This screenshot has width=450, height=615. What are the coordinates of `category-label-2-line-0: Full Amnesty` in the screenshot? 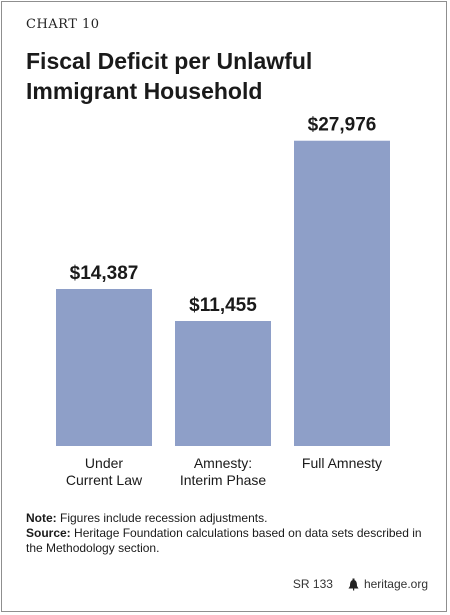 It's located at (342, 463).